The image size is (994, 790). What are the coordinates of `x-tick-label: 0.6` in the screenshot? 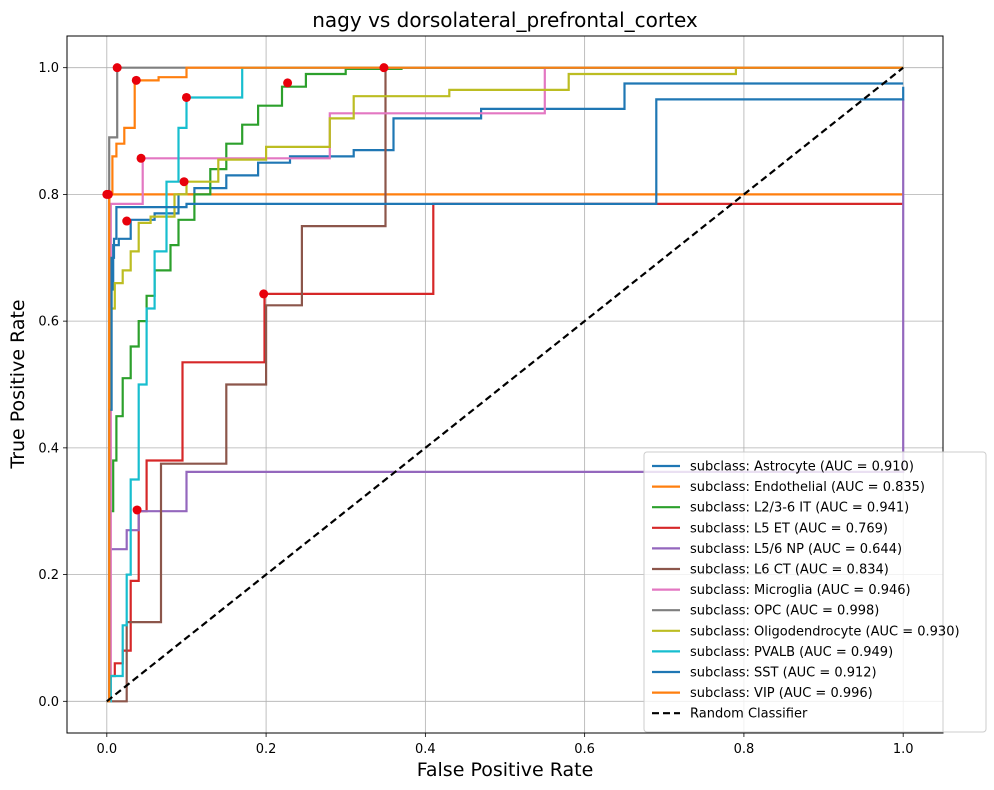 It's located at (584, 749).